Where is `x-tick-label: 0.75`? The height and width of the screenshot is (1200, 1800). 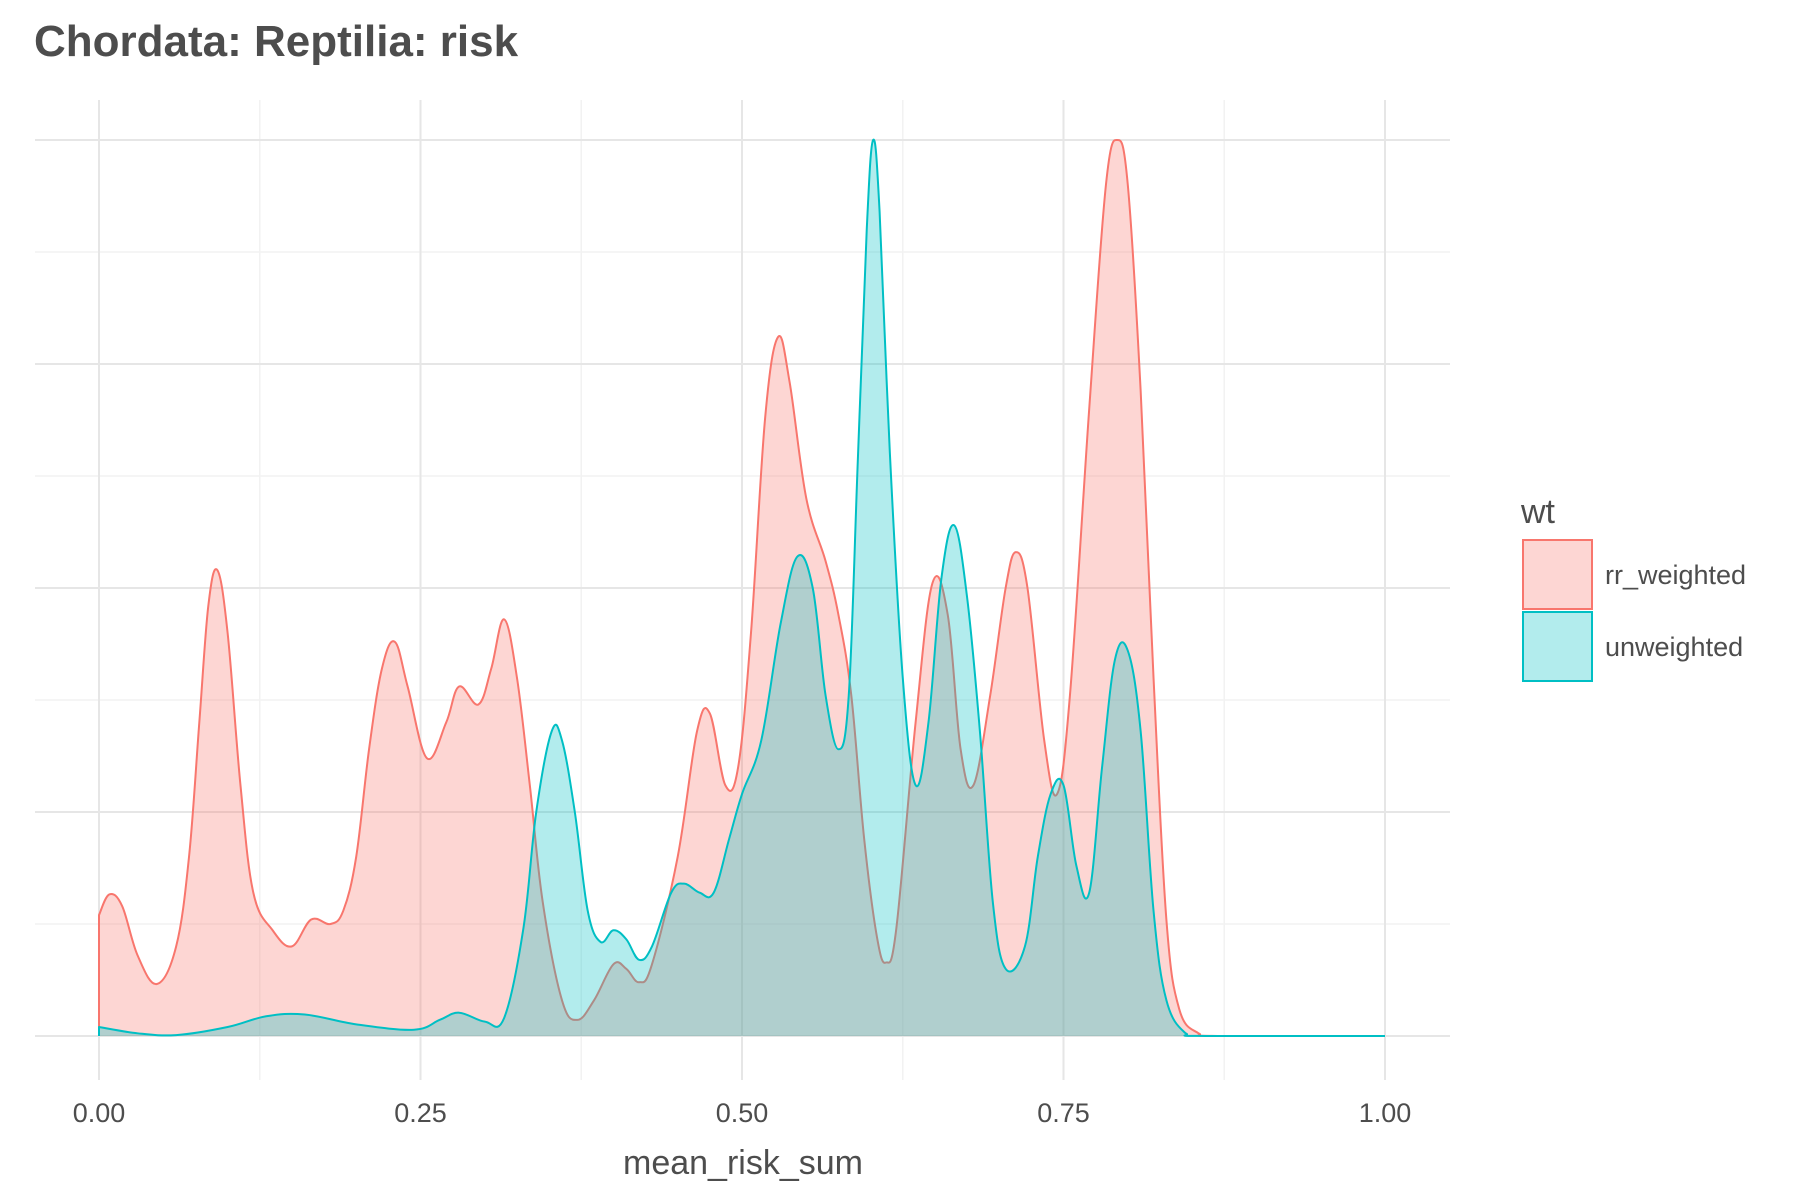
x-tick-label: 0.75 is located at coordinates (1063, 1113).